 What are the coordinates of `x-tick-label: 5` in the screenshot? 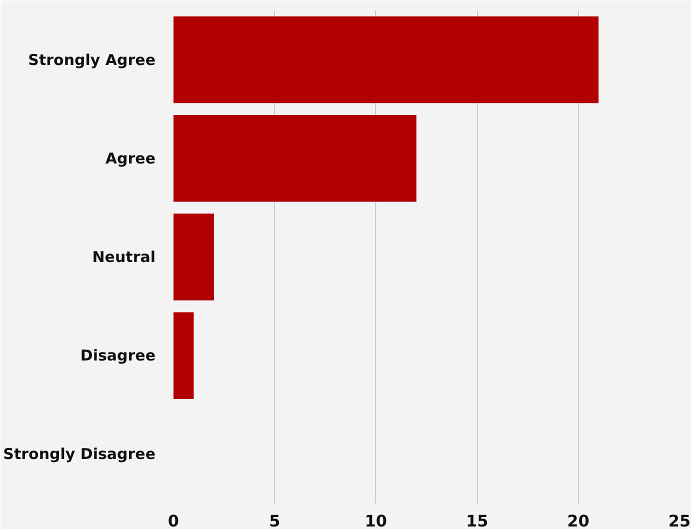 It's located at (274, 520).